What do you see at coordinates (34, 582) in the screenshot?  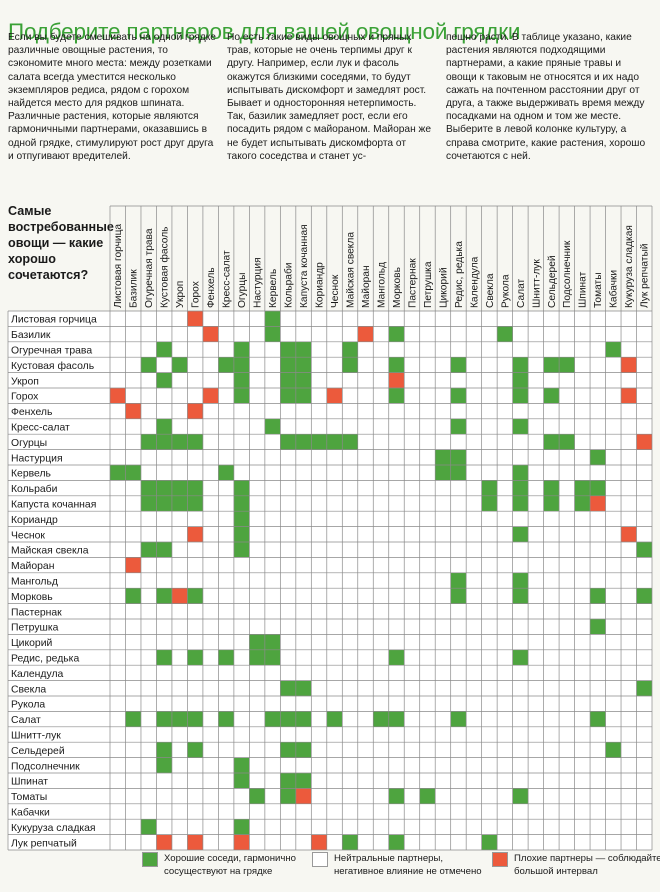 I see `row-label: Мангольд` at bounding box center [34, 582].